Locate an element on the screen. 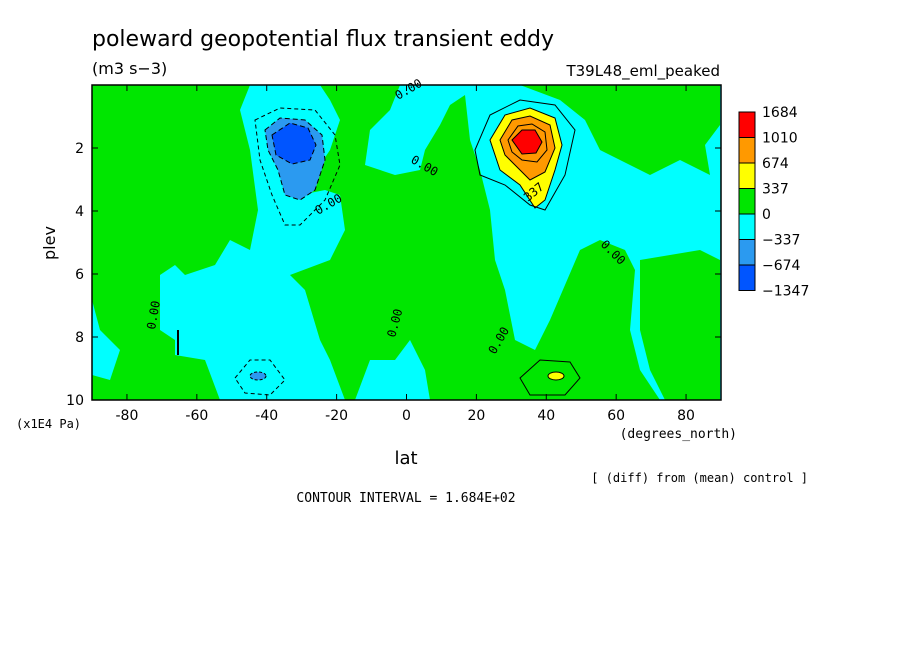 The height and width of the screenshot is (654, 904). chart-units: (m3 s−3) is located at coordinates (129, 68).